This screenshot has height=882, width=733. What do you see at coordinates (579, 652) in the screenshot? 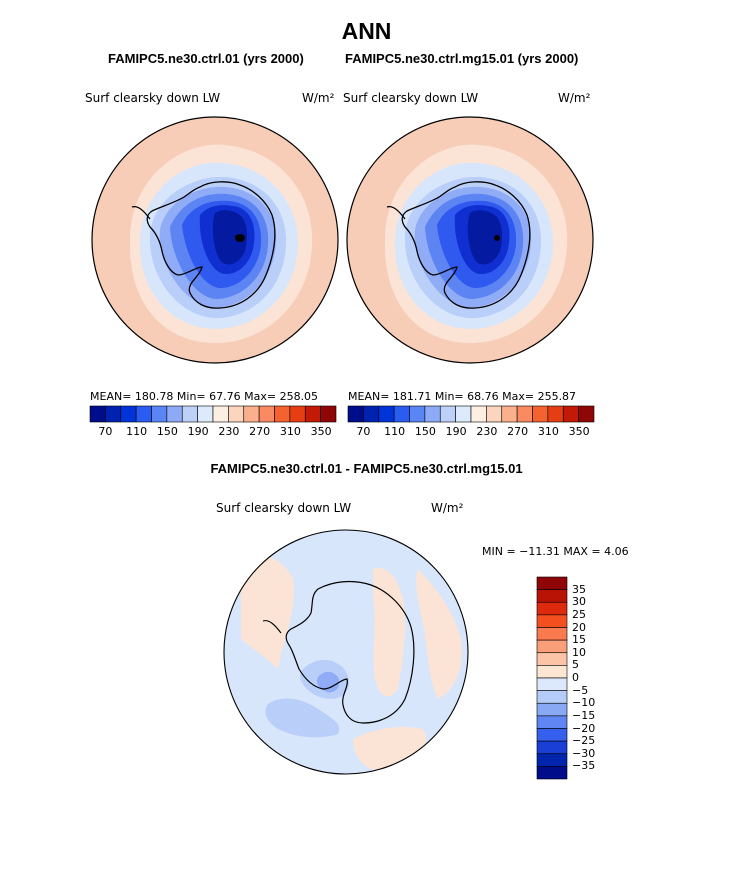
I see `difference-colorbar-tick-label: 10` at bounding box center [579, 652].